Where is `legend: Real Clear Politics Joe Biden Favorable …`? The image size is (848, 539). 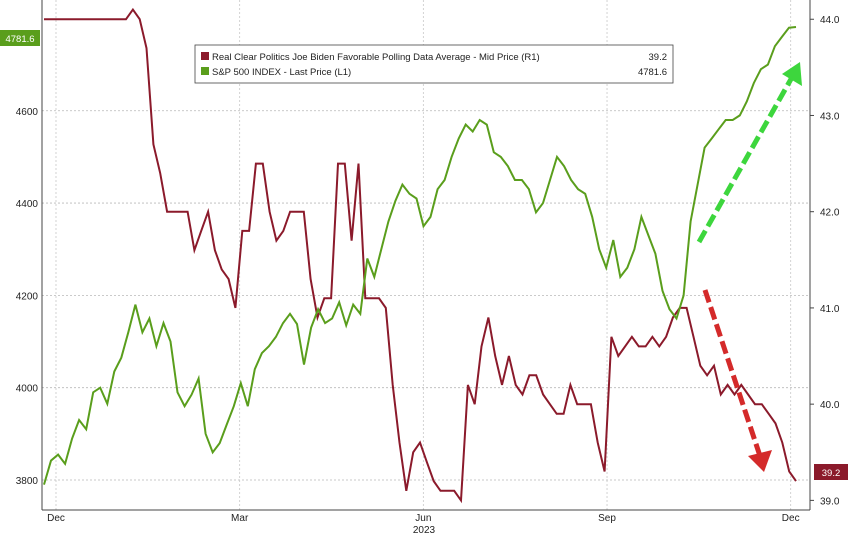 legend: Real Clear Politics Joe Biden Favorable … is located at coordinates (434, 64).